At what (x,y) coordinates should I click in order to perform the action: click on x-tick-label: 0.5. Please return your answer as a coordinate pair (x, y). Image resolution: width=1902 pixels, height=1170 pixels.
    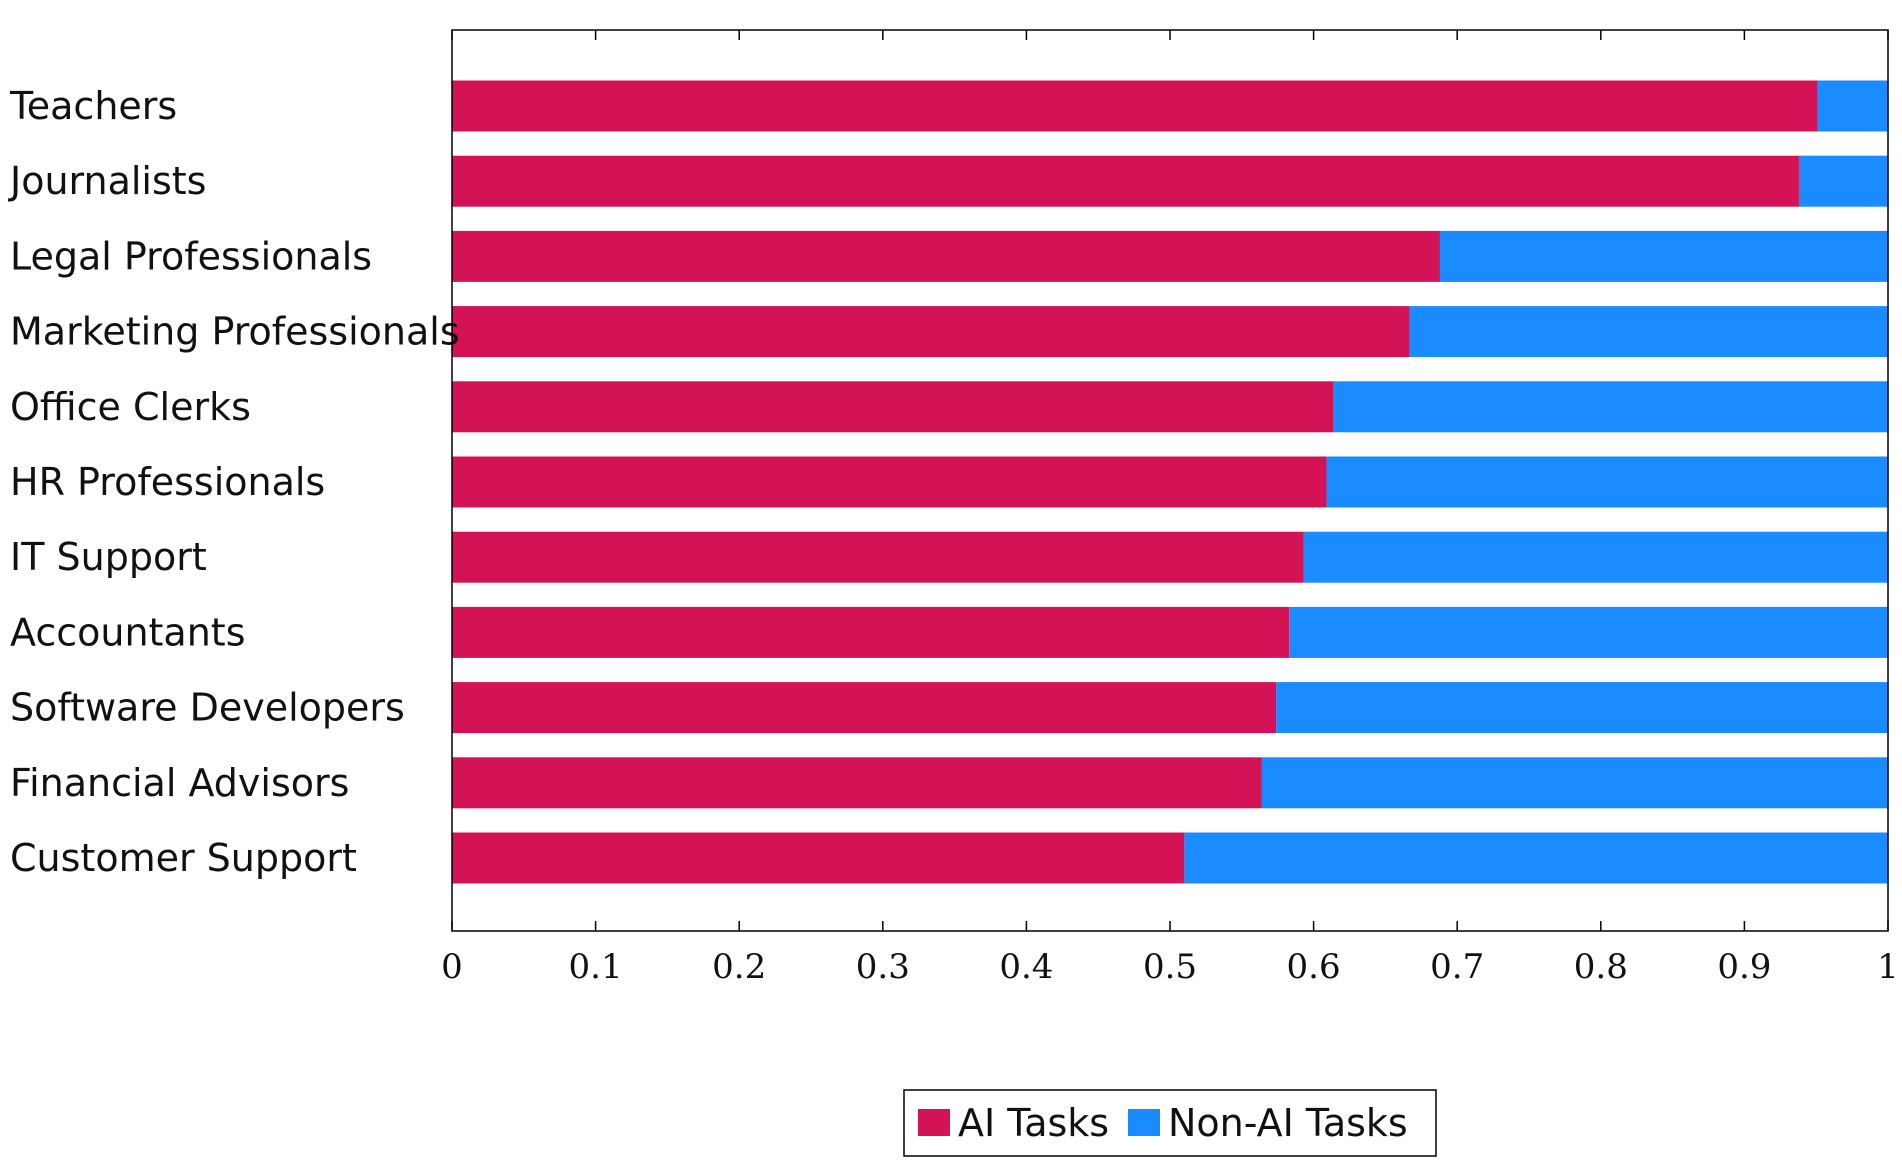
    Looking at the image, I should click on (1170, 967).